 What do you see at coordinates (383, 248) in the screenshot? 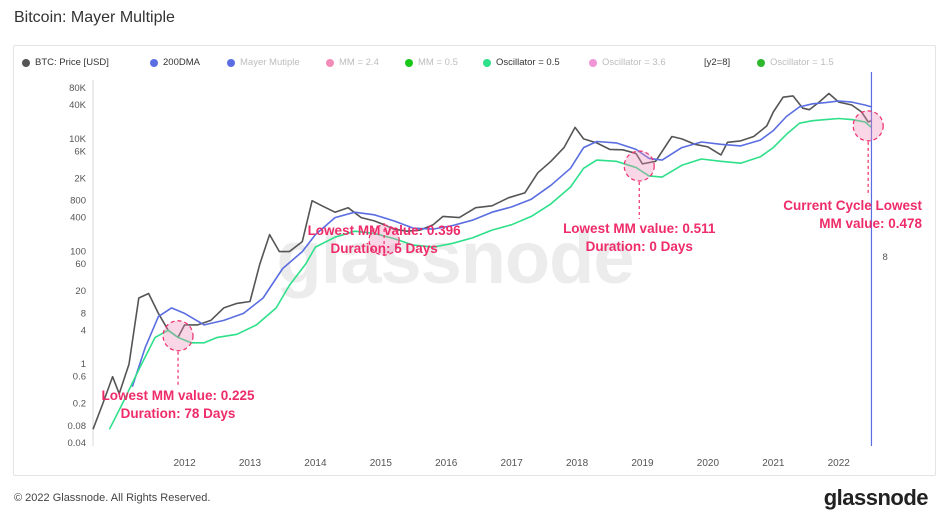
I see `annotation-text: Duration: 5 Days` at bounding box center [383, 248].